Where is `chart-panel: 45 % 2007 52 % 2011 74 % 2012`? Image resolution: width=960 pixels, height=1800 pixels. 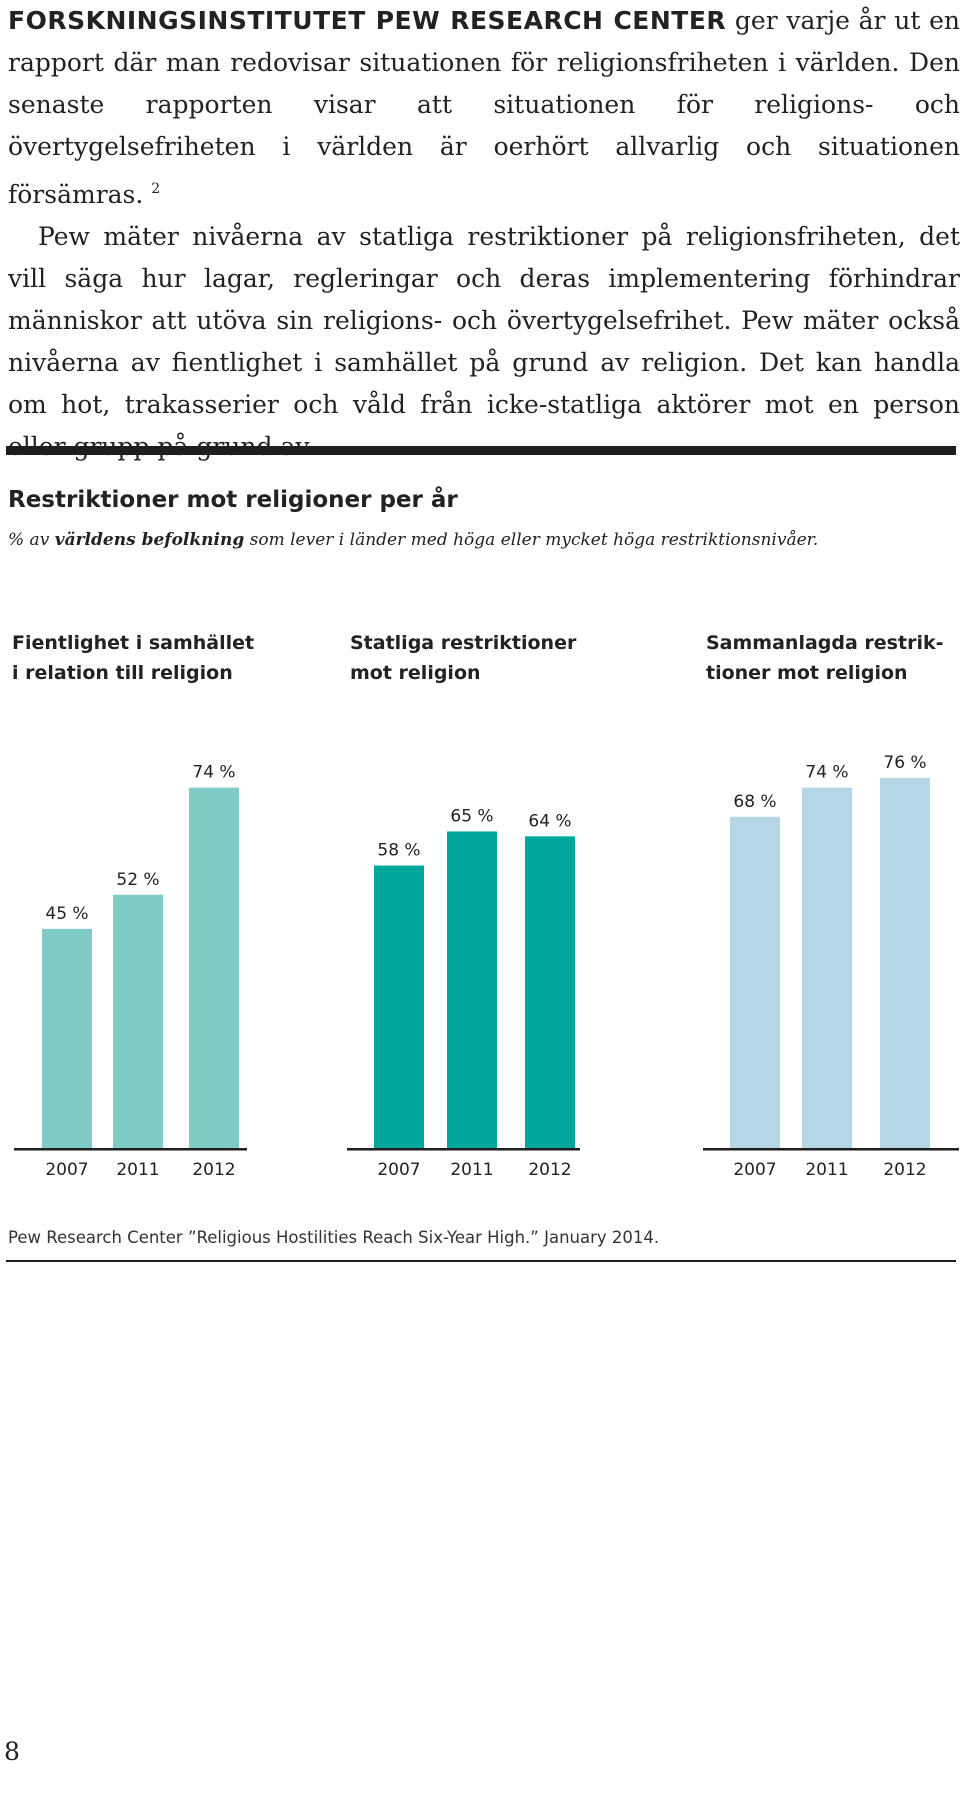 chart-panel: 45 % 2007 52 % 2011 74 % 2012 is located at coordinates (130, 971).